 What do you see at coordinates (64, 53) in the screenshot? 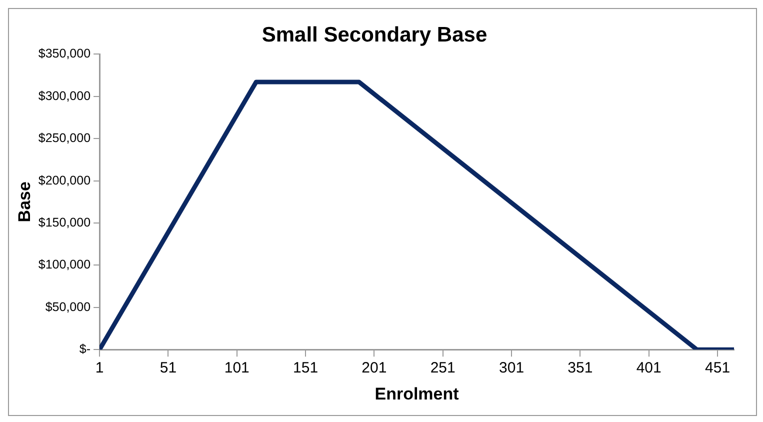
I see `y-tick-label: $350,000` at bounding box center [64, 53].